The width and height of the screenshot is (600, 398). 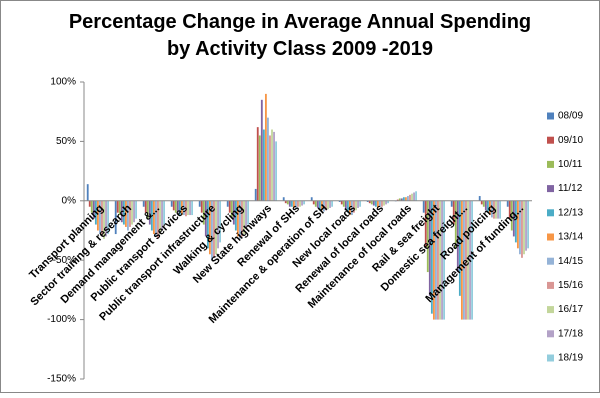 What do you see at coordinates (61, 319) in the screenshot?
I see `y-tick-label: -100%` at bounding box center [61, 319].